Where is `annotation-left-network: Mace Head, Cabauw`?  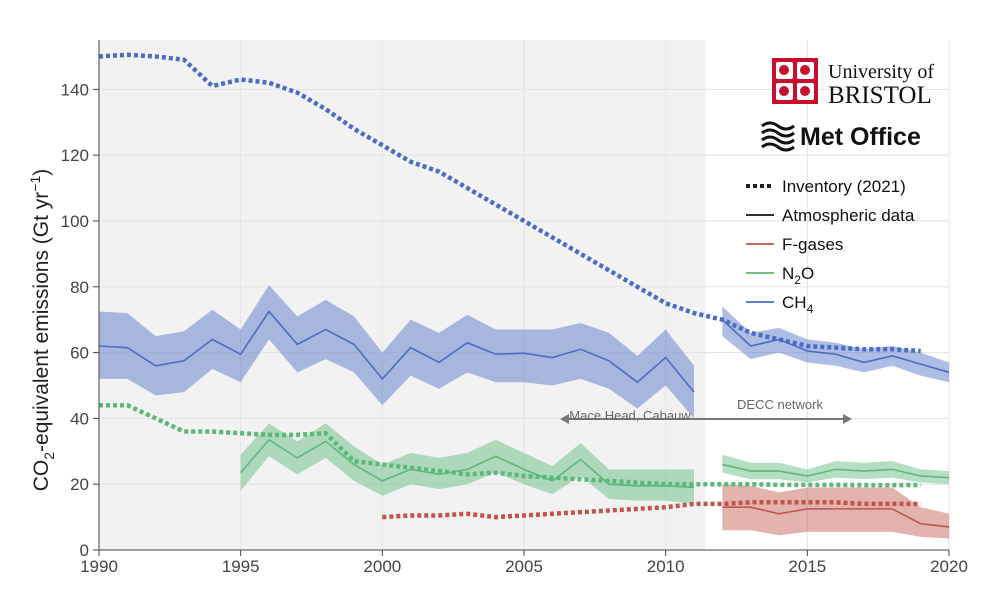
annotation-left-network: Mace Head, Cabauw is located at coordinates (630, 415).